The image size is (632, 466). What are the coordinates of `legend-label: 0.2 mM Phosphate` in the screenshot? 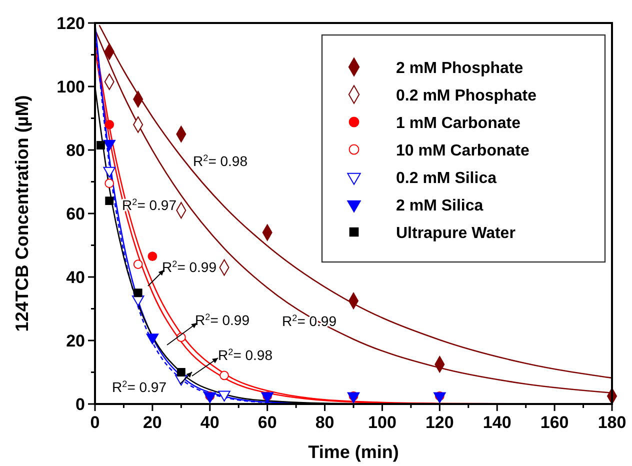 It's located at (466, 96).